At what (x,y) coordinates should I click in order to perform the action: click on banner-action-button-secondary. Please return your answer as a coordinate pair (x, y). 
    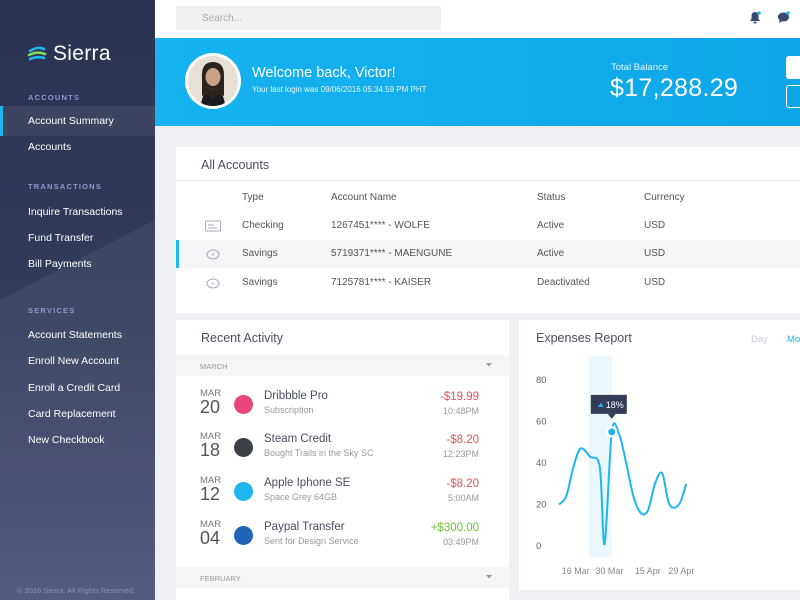
    Looking at the image, I should click on (793, 96).